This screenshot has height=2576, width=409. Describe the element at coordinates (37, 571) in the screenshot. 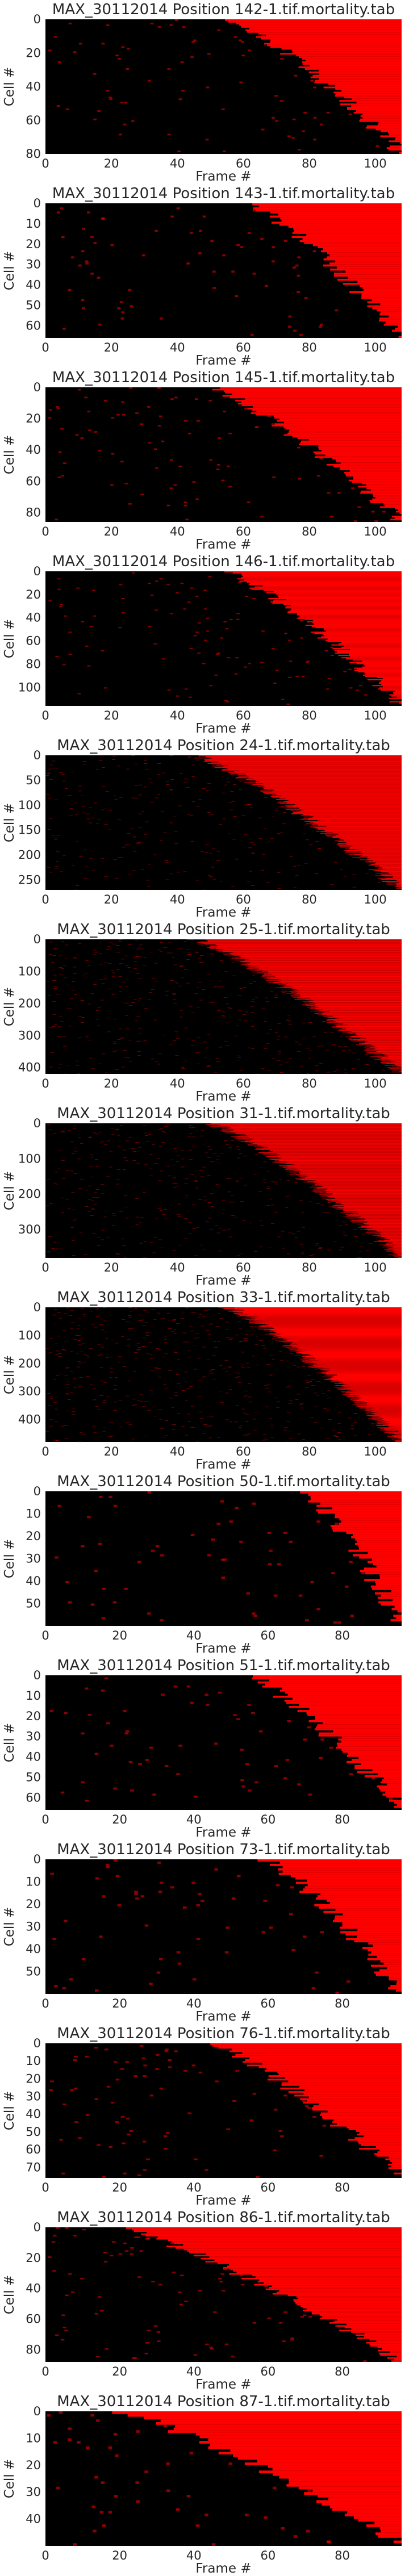

I see `y-tick-label: 0` at that location.